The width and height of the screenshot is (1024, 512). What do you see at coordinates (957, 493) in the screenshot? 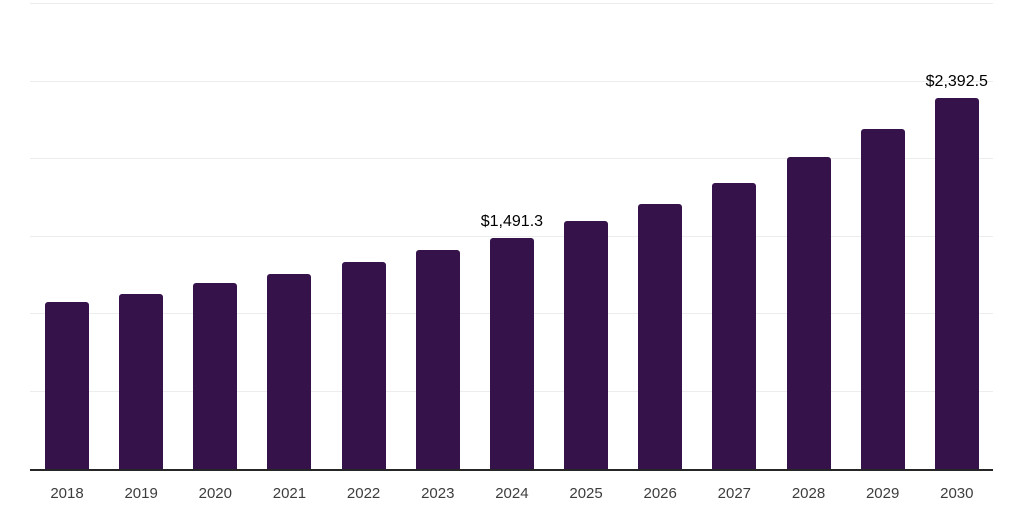
I see `x-tick-2030: 2030` at bounding box center [957, 493].